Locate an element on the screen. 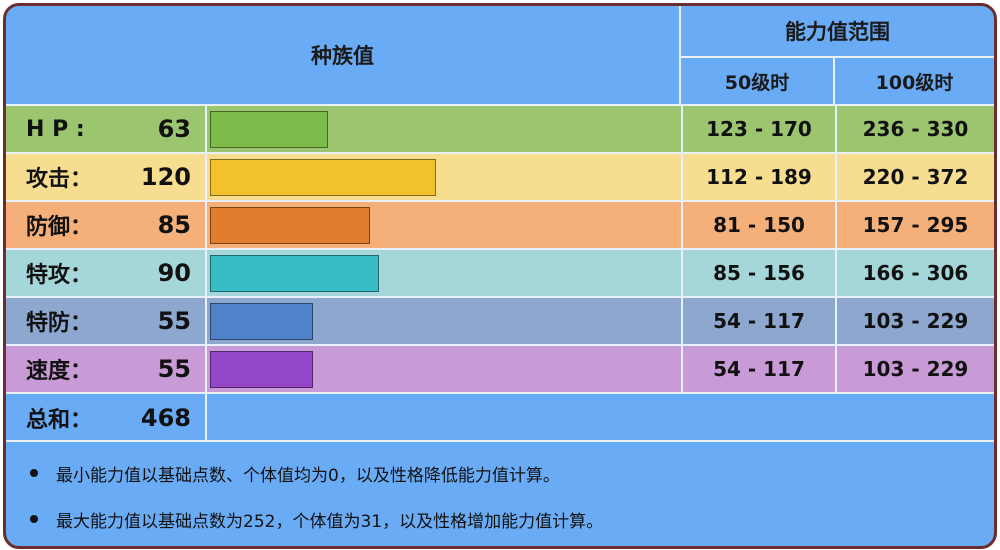 This screenshot has width=1000, height=550. stat-row-sp-attack: 特攻： 90 85 - 156 166 - 306 is located at coordinates (500, 274).